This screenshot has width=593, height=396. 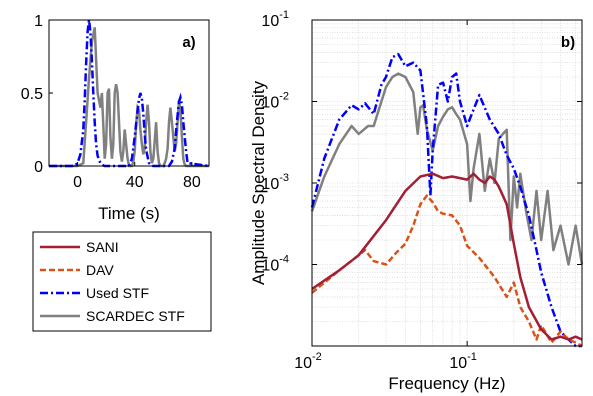 What do you see at coordinates (32, 94) in the screenshot?
I see `panel-a-y-tick-label: 0.5` at bounding box center [32, 94].